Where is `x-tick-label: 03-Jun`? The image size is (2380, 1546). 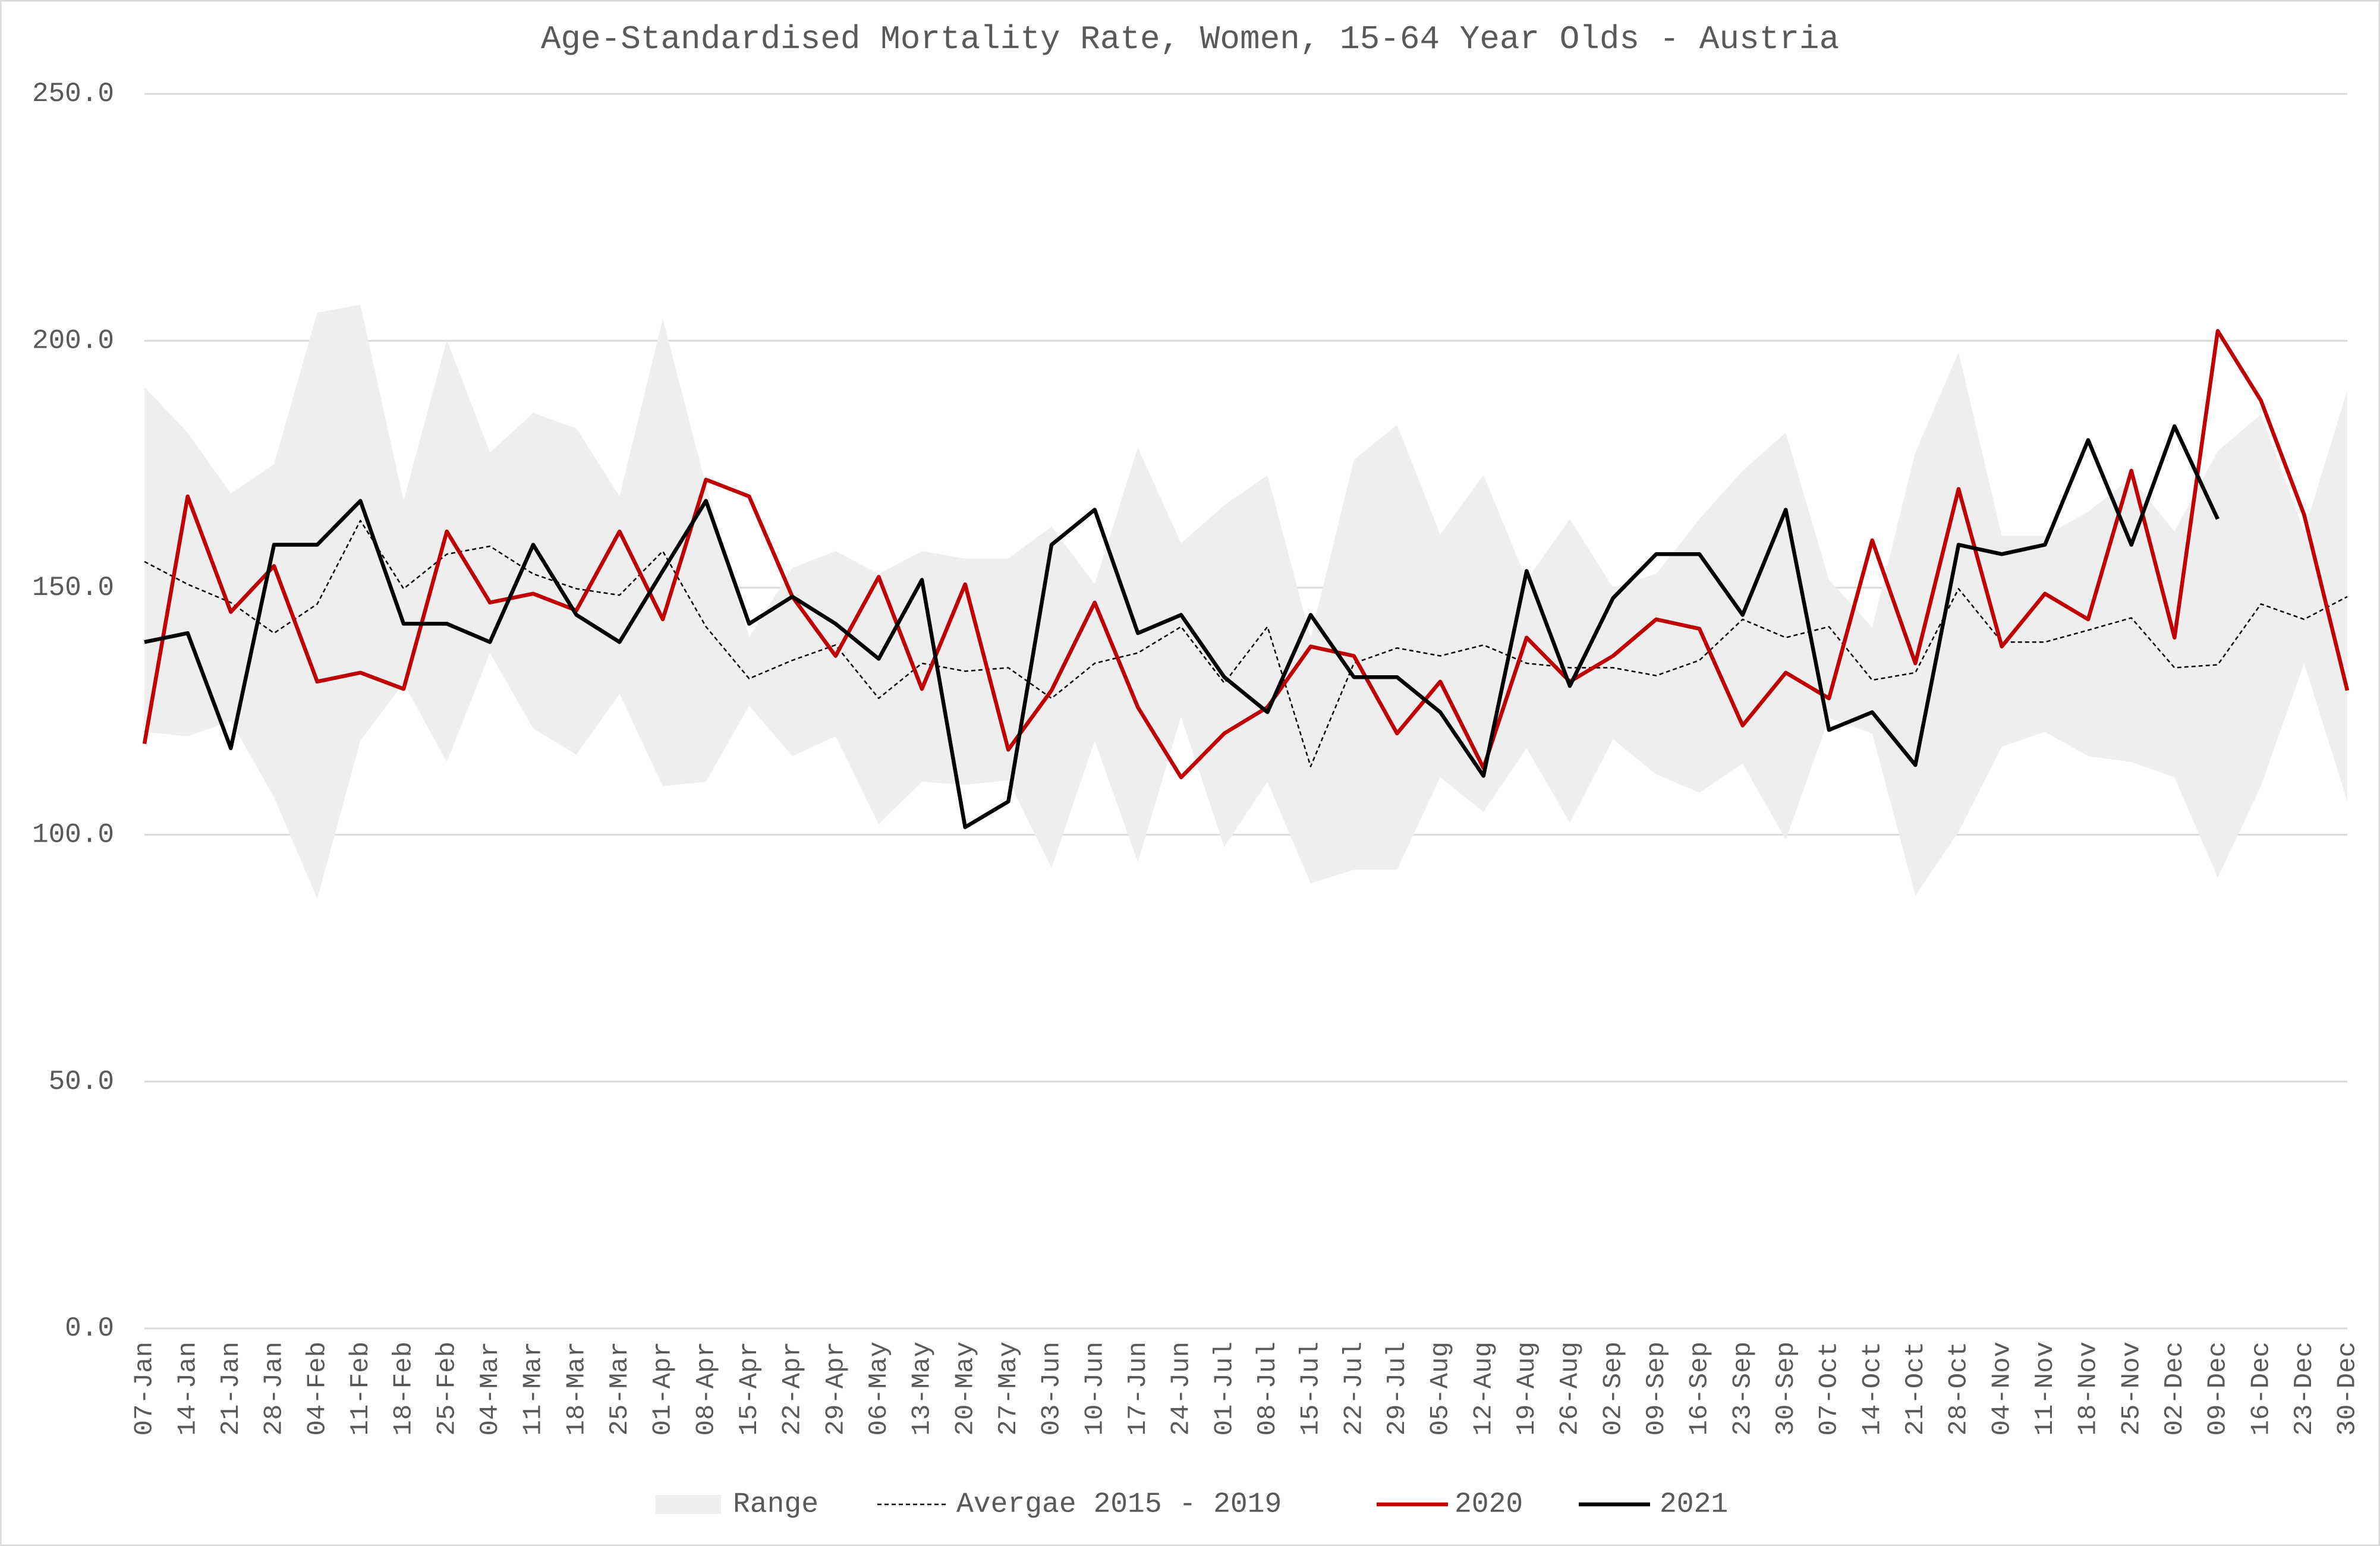 x-tick-label: 03-Jun is located at coordinates (1052, 1388).